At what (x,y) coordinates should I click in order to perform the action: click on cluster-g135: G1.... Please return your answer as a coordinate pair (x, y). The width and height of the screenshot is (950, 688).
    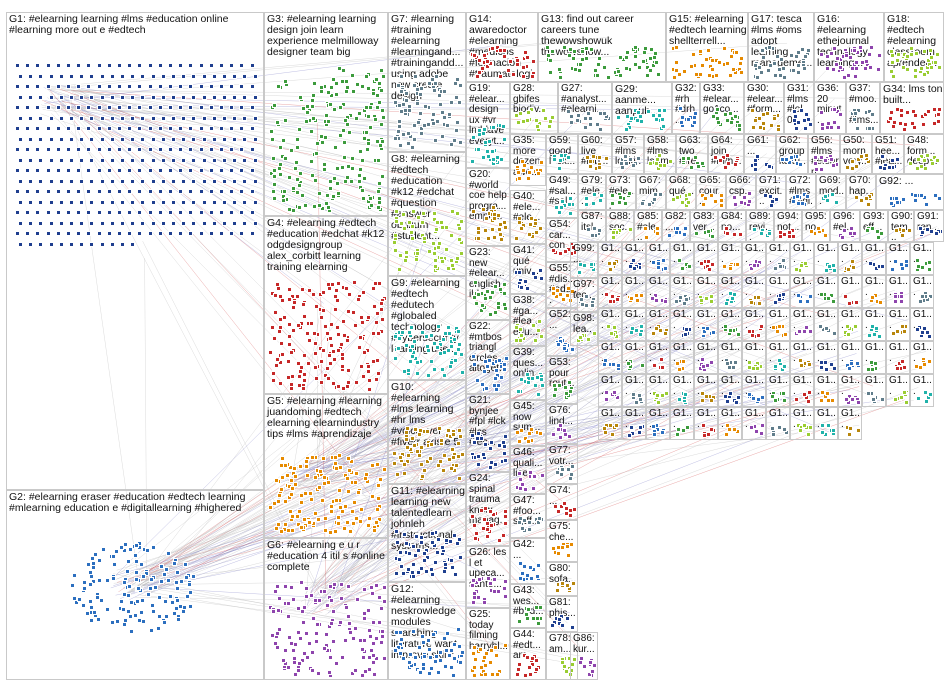
    Looking at the image, I should click on (778, 324).